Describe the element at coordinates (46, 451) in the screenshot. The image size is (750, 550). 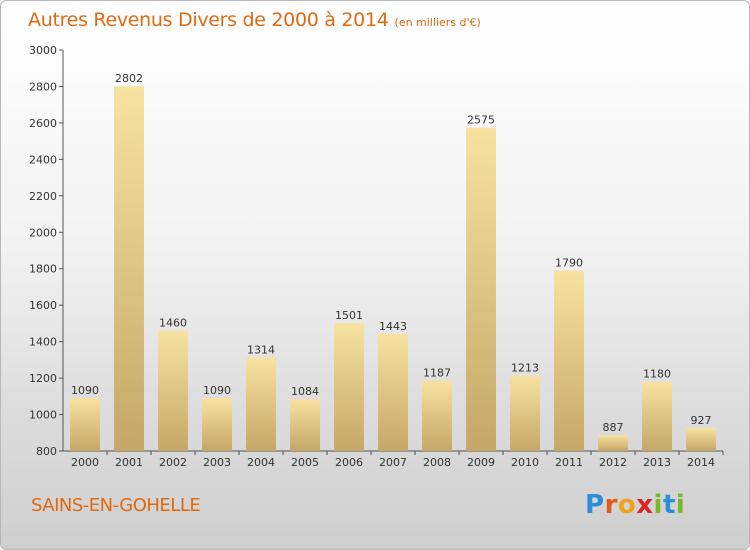
I see `y-tick-label: 800` at that location.